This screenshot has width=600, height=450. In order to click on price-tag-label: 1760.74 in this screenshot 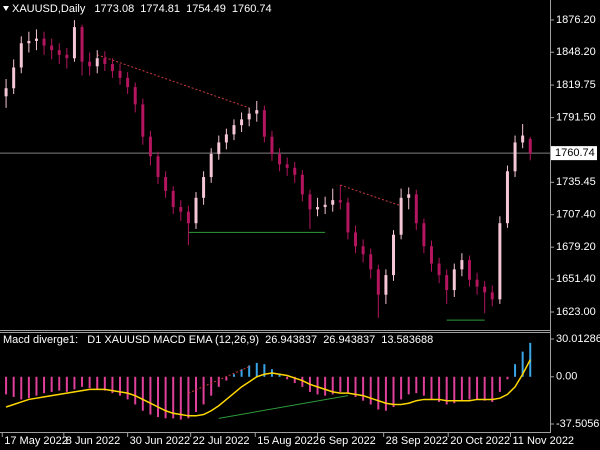, I will do `click(575, 153)`.